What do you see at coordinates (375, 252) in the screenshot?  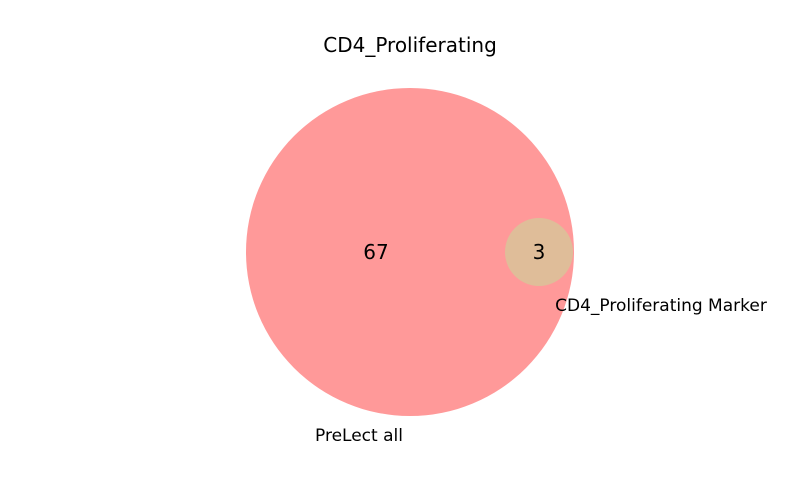 I see `region-a-only-count: 67` at bounding box center [375, 252].